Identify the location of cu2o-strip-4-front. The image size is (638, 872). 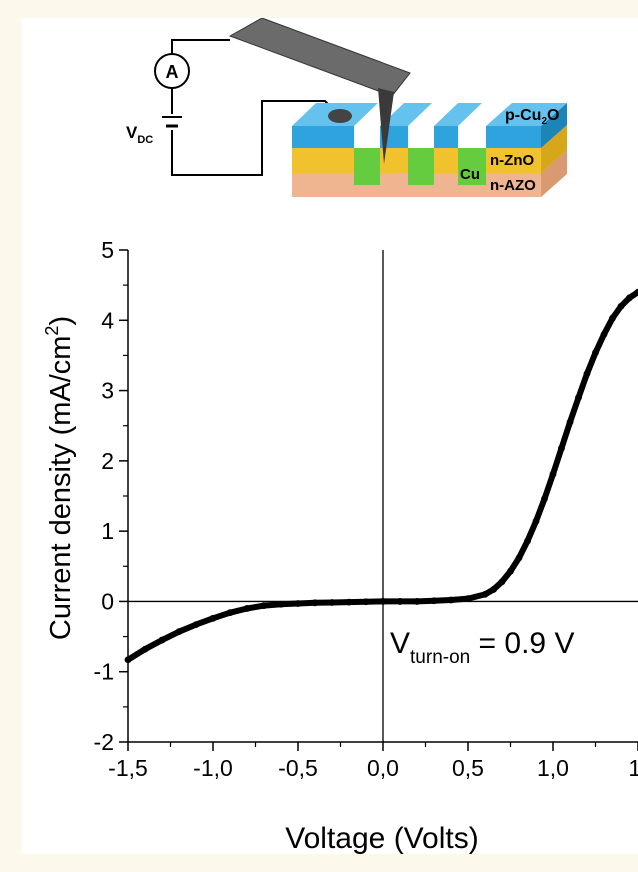
(513, 137).